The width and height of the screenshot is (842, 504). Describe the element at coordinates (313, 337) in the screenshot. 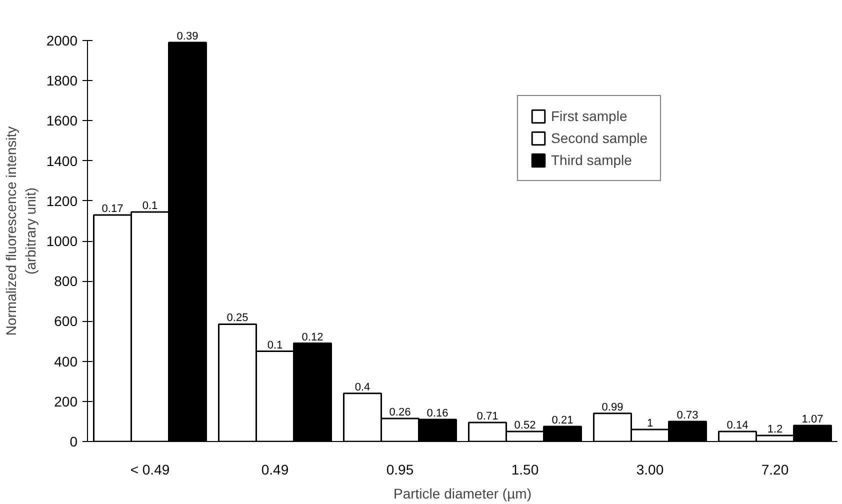

I see `annotation: 0.12` at that location.